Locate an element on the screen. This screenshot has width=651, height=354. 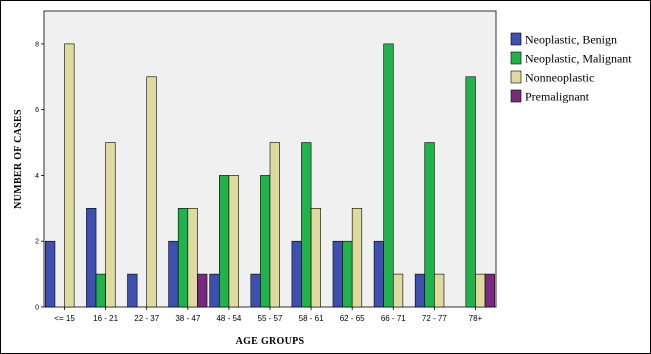
y-tick-label: 4 is located at coordinates (37, 176).